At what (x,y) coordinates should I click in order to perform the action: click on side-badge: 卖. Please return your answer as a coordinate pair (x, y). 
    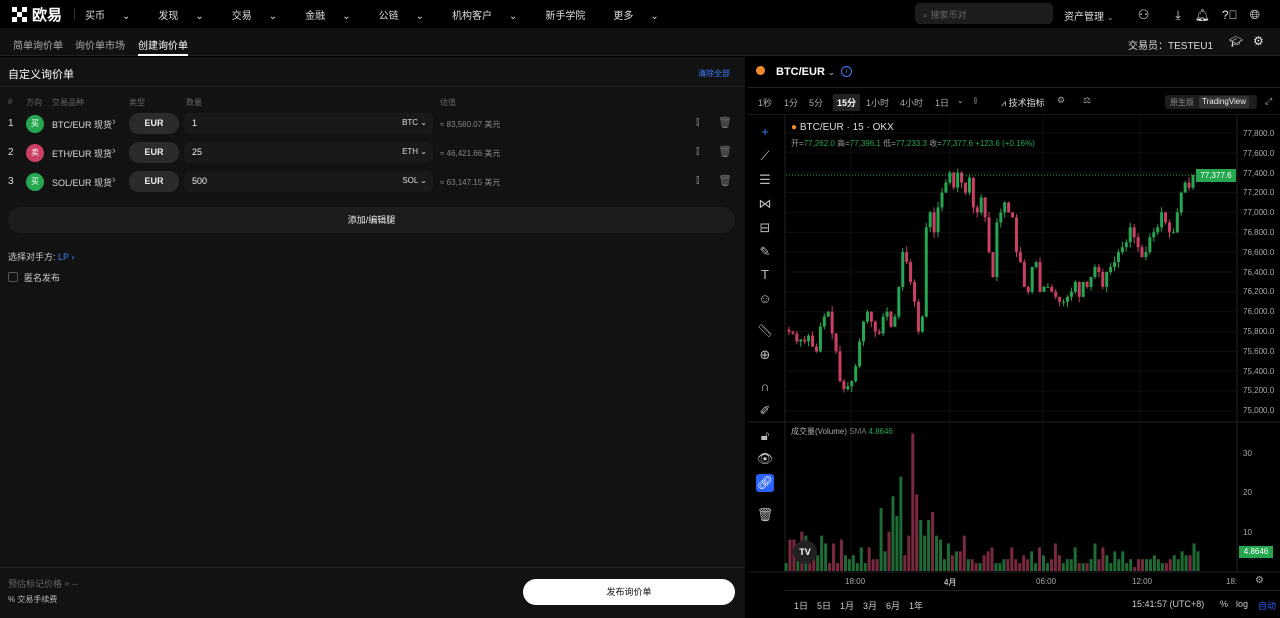
    Looking at the image, I should click on (35, 153).